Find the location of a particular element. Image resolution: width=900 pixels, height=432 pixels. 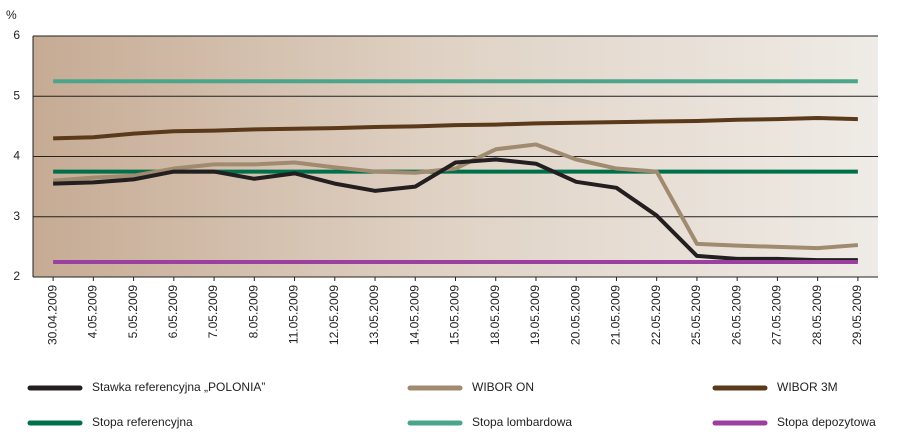

x-tick-label: 19.05.2009 is located at coordinates (535, 315).